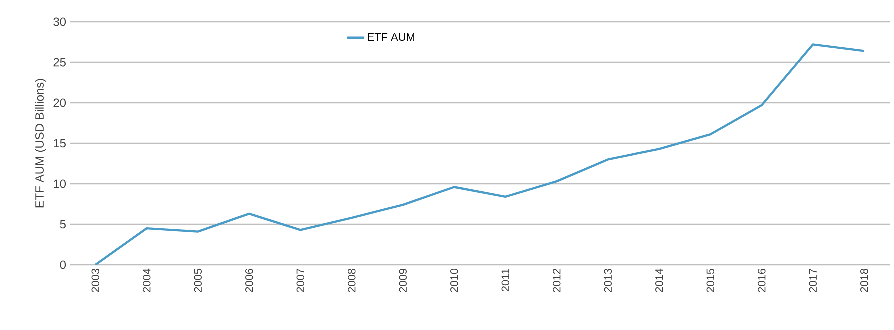  Describe the element at coordinates (660, 280) in the screenshot. I see `x-tick-label: 2014` at that location.